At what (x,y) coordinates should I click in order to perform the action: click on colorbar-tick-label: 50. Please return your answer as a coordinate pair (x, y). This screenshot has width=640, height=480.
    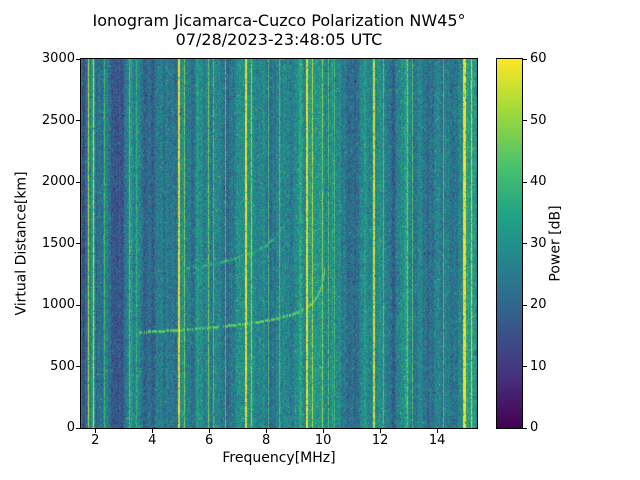
    Looking at the image, I should click on (538, 120).